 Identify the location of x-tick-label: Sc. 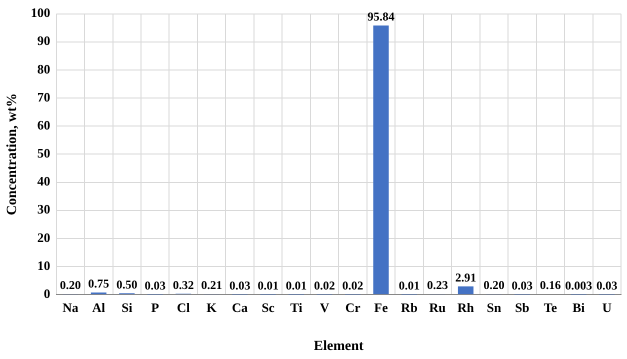
(268, 307).